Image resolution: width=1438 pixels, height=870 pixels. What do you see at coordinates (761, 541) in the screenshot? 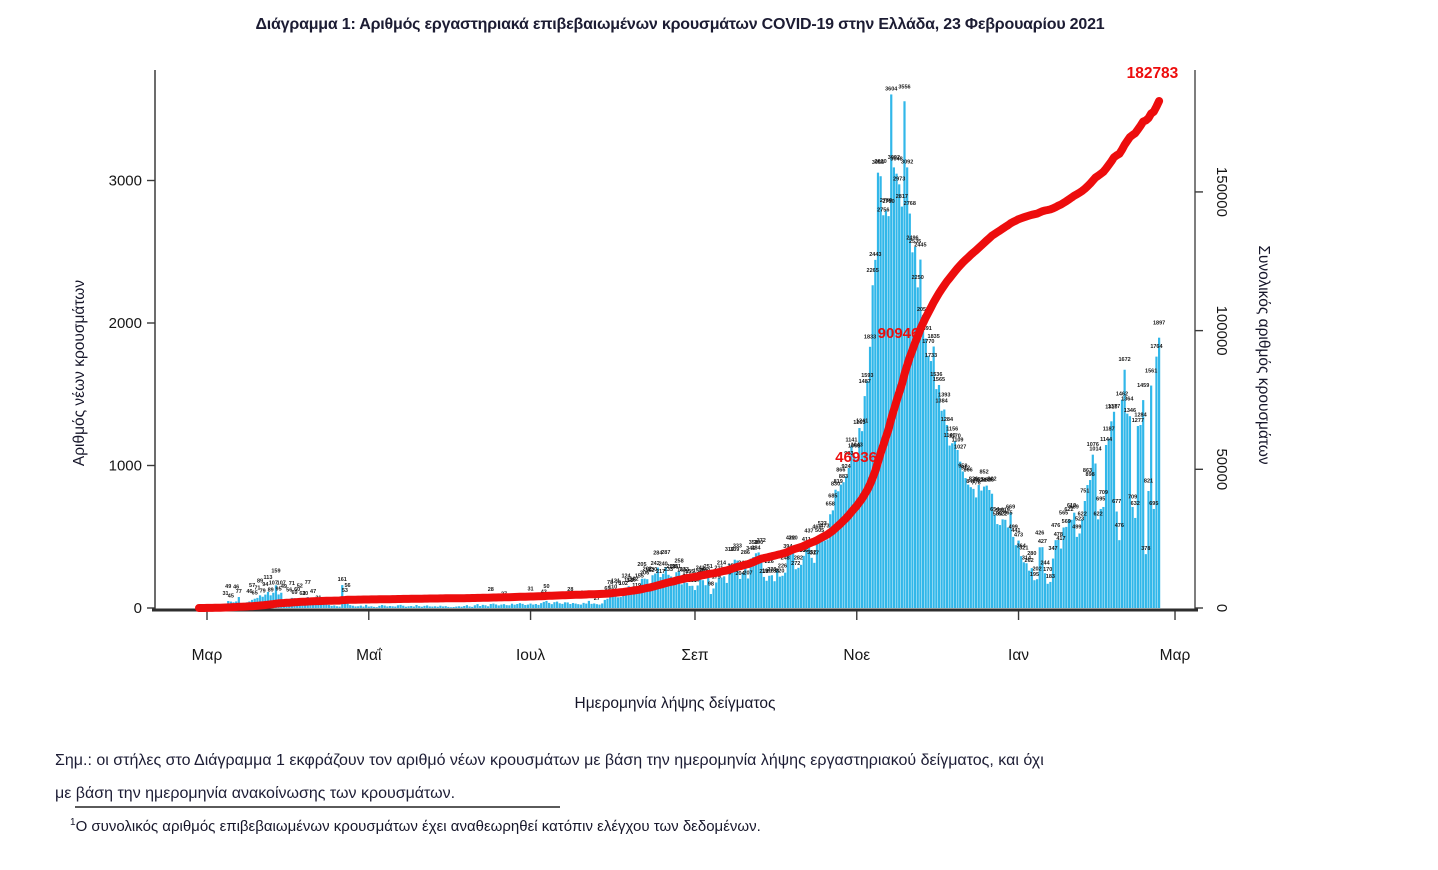
I see `bar-value-label: 372` at bounding box center [761, 541].